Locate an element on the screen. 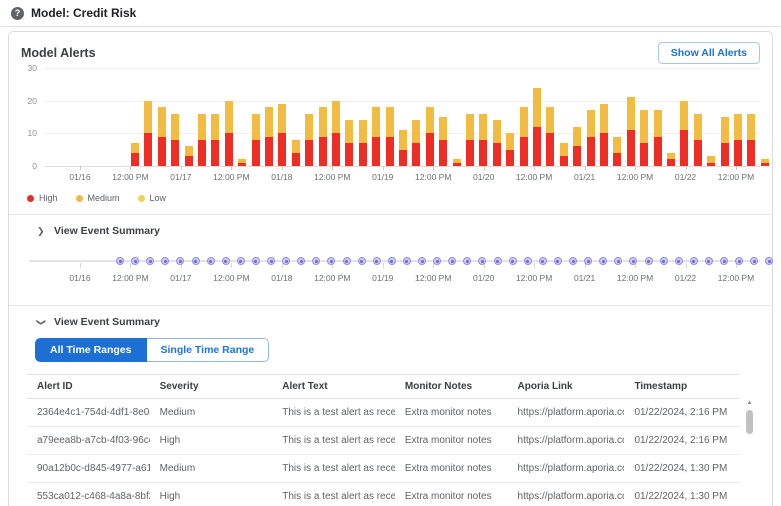 The height and width of the screenshot is (506, 781). tab-single-time-range: Single Time Range is located at coordinates (208, 350).